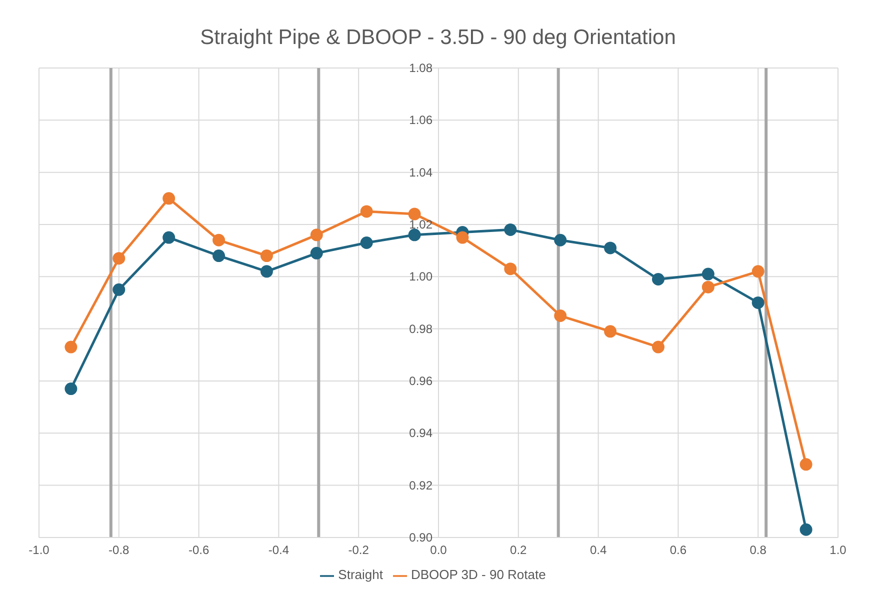 Image resolution: width=878 pixels, height=601 pixels. Describe the element at coordinates (421, 120) in the screenshot. I see `y-tick-label: 1.06` at that location.